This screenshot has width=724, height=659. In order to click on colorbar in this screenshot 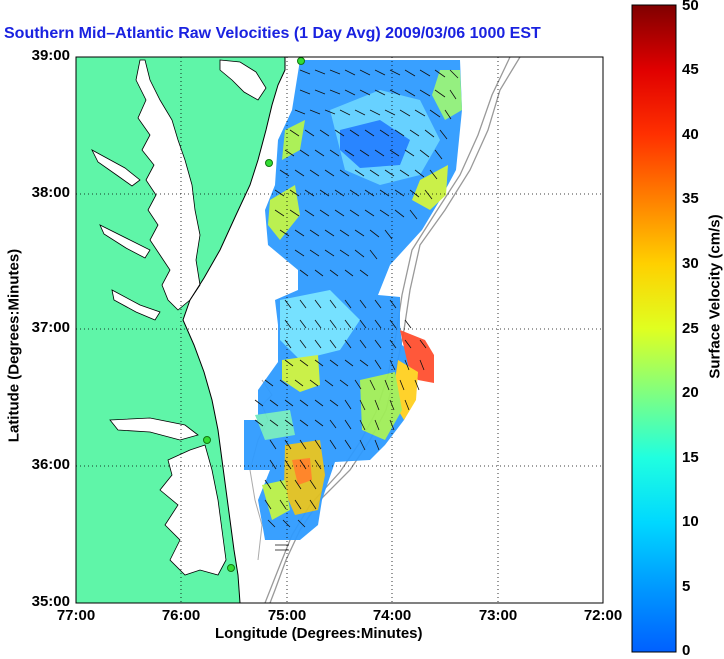, I will do `click(654, 328)`.